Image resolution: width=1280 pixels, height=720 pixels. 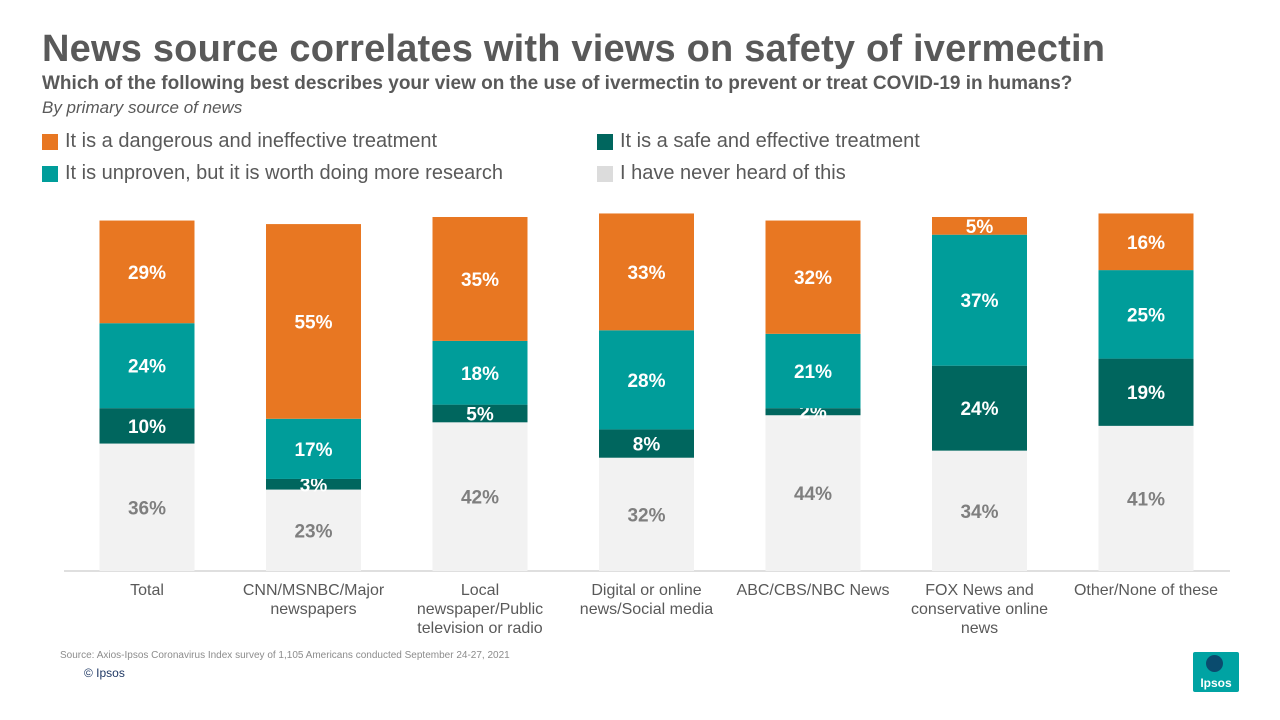 I want to click on bar-segment-cnn-msnbc-major-newspapers-i-have-never-heard-of-this, so click(x=313, y=530).